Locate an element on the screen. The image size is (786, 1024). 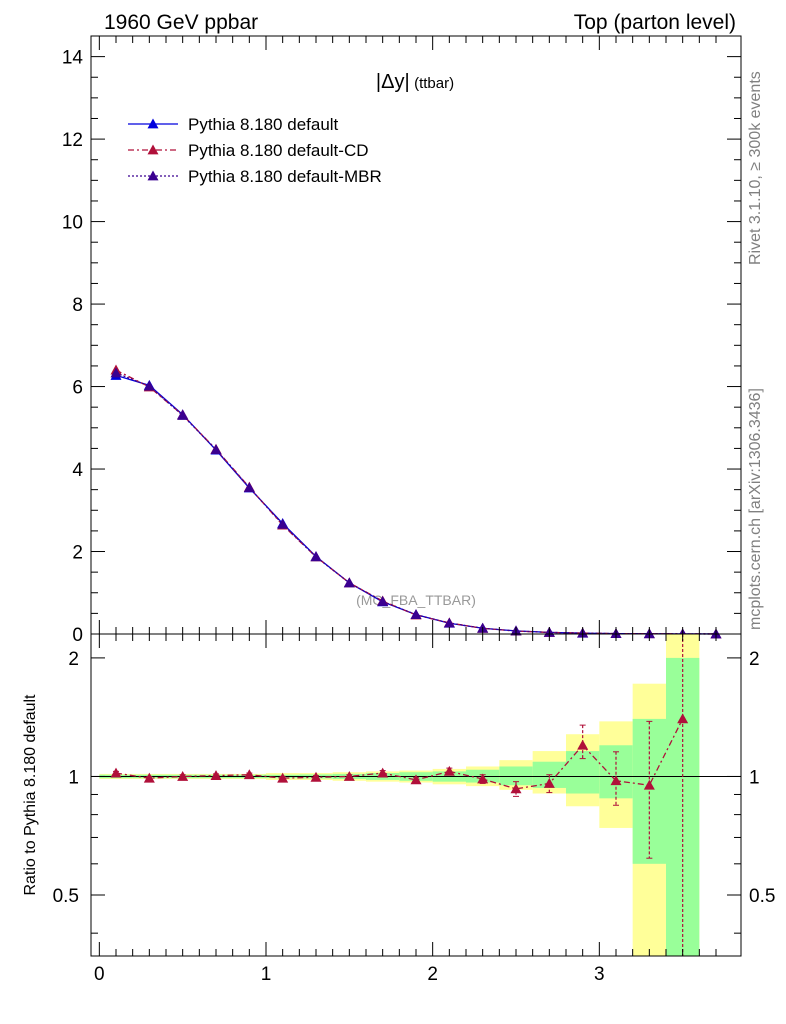
ratio-ytick-label-right: 0.5 is located at coordinates (762, 896).